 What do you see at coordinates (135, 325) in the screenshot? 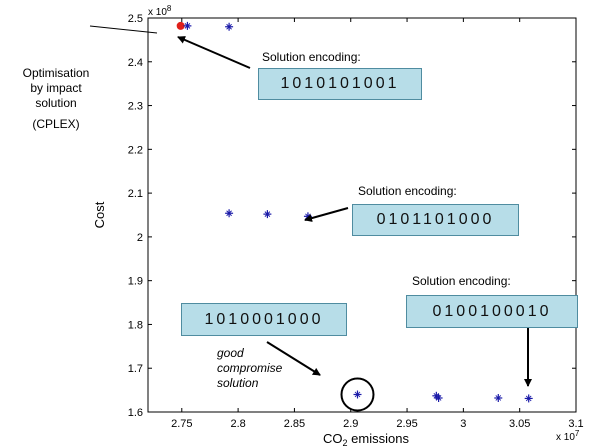
I see `y-tick-label: 1.8` at bounding box center [135, 325].